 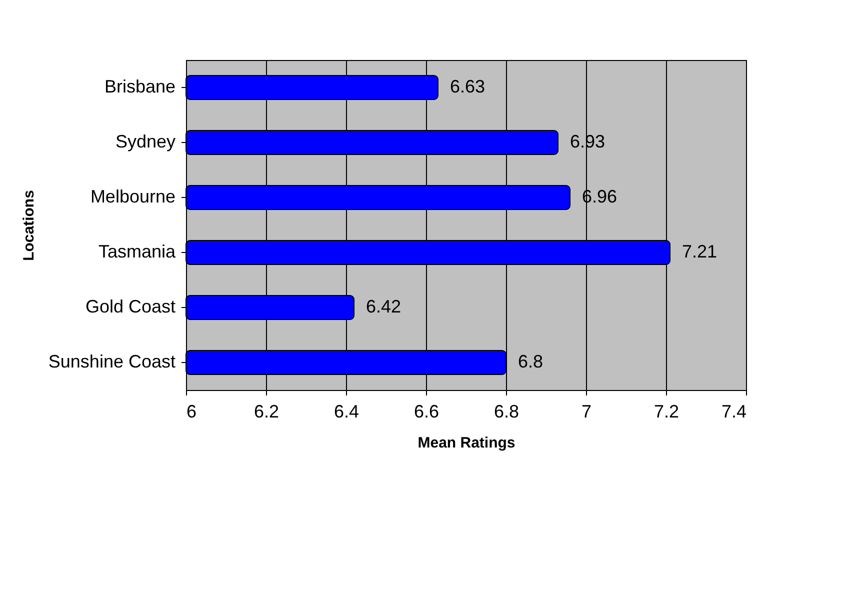 What do you see at coordinates (140, 86) in the screenshot?
I see `y-tick-label: Brisbane` at bounding box center [140, 86].